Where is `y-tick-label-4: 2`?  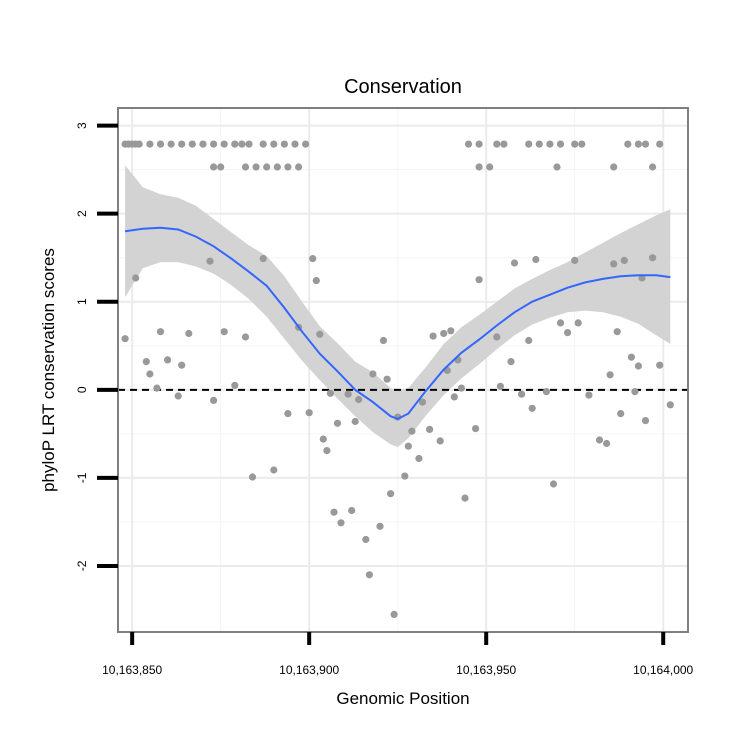
y-tick-label-4: 2 is located at coordinates (82, 213).